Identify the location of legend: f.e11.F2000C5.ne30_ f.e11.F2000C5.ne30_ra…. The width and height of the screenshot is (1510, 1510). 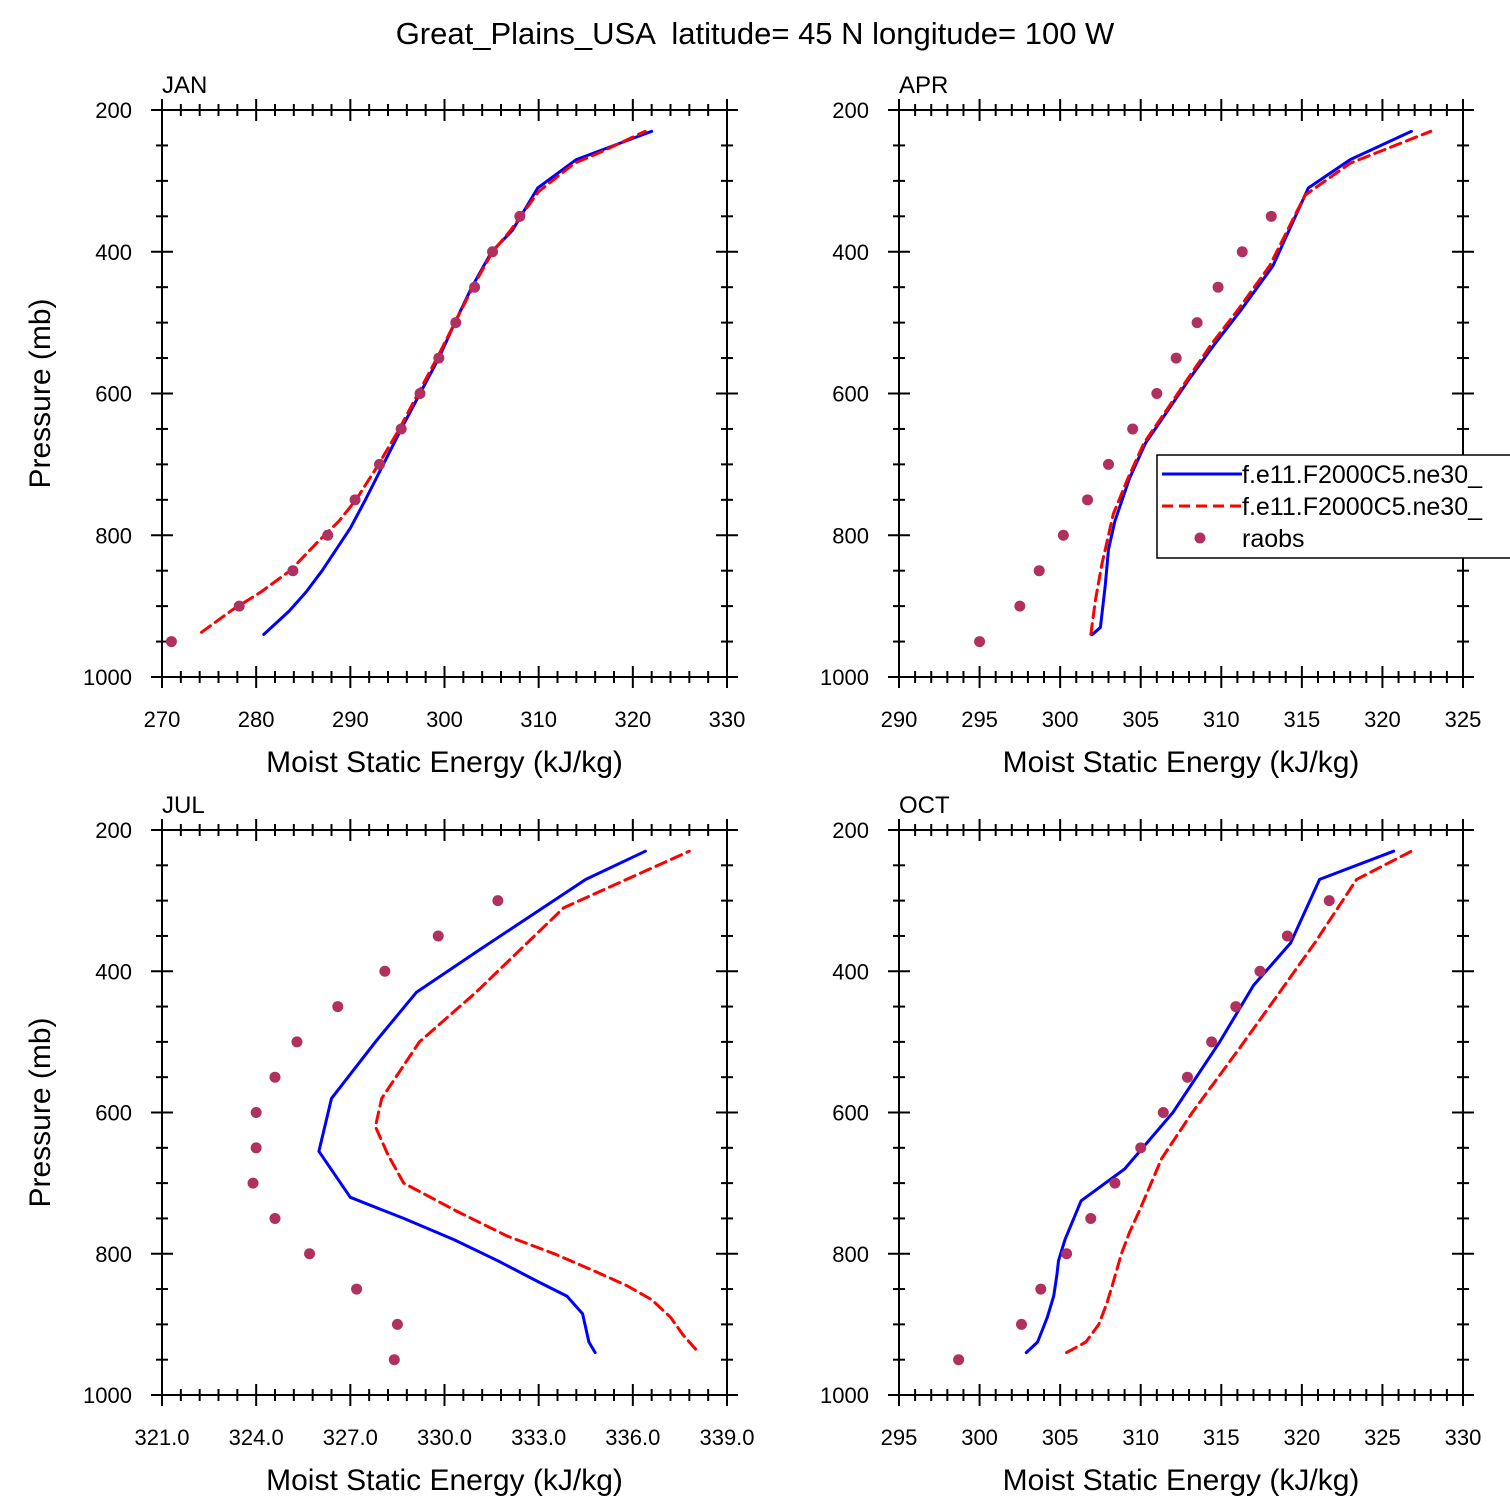
(1333, 506).